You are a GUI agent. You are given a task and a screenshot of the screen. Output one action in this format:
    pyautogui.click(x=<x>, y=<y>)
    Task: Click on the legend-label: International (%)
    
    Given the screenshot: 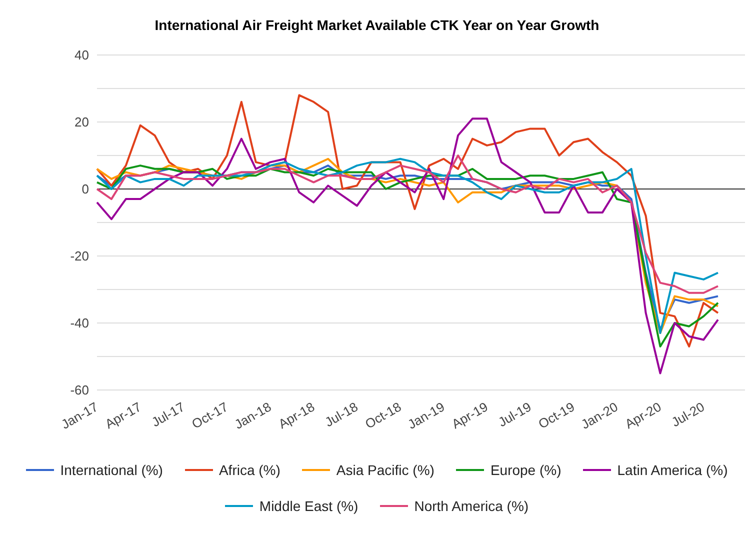 What is the action you would take?
    pyautogui.click(x=111, y=470)
    